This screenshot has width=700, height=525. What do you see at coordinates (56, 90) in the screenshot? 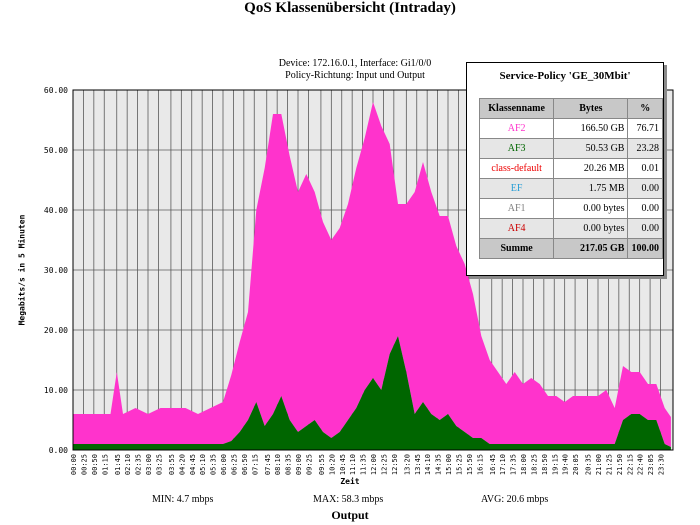
I see `y-tick-label: 60.00` at bounding box center [56, 90].